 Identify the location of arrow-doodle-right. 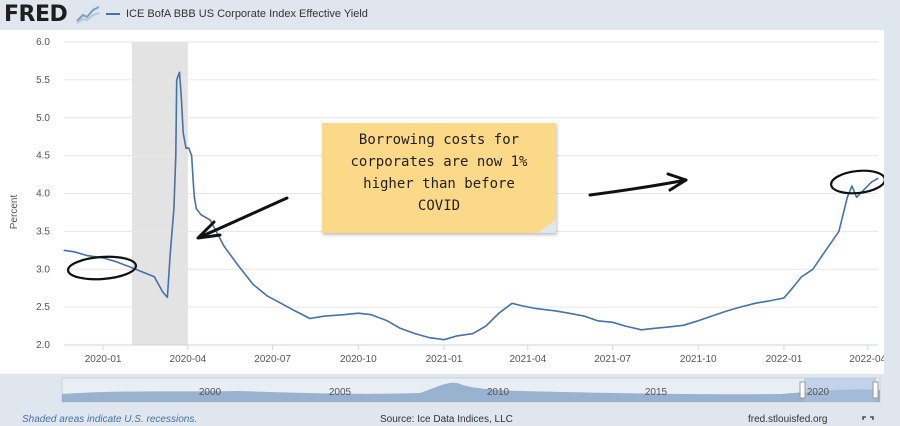
(638, 187).